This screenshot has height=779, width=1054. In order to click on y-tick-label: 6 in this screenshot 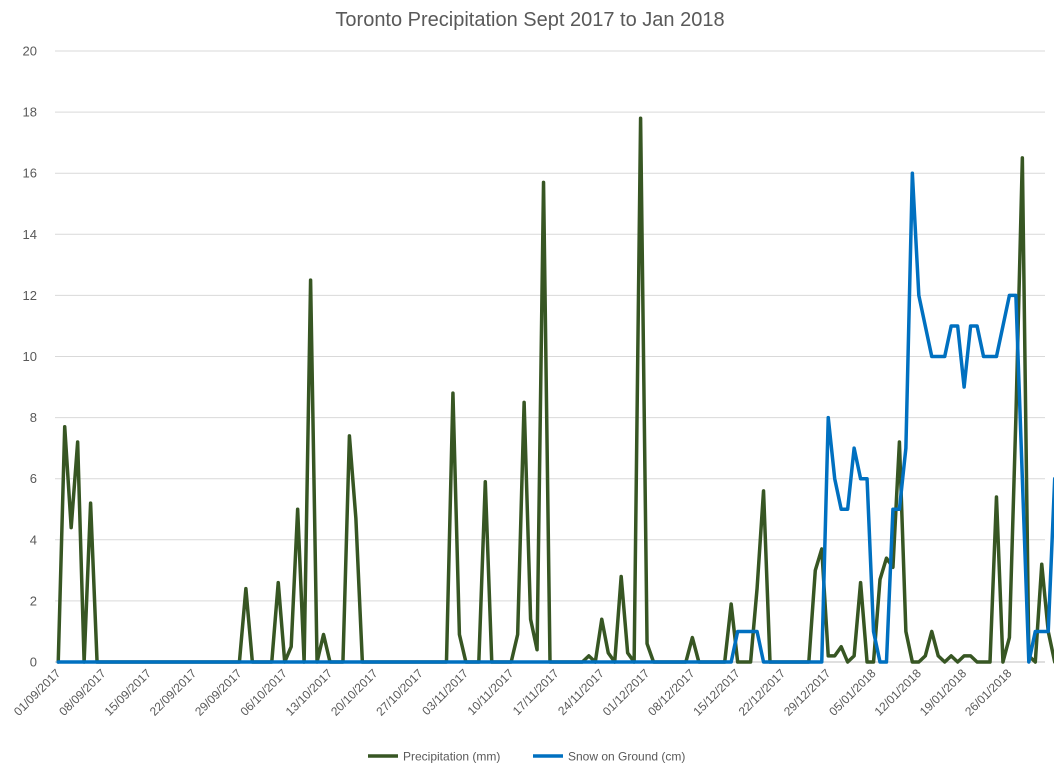, I will do `click(33, 478)`.